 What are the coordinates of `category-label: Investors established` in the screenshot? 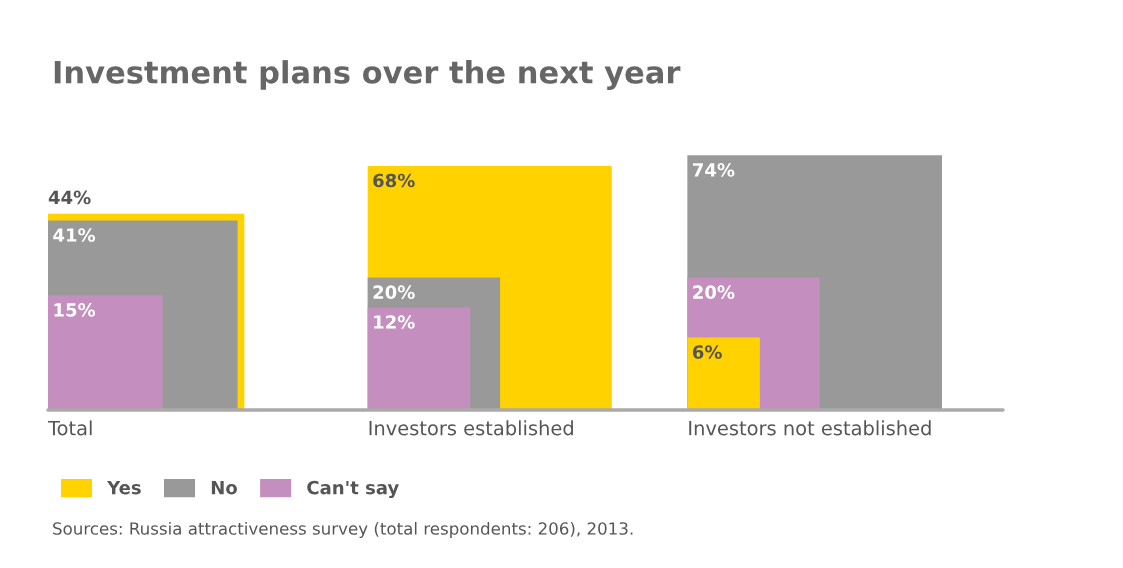 It's located at (471, 428).